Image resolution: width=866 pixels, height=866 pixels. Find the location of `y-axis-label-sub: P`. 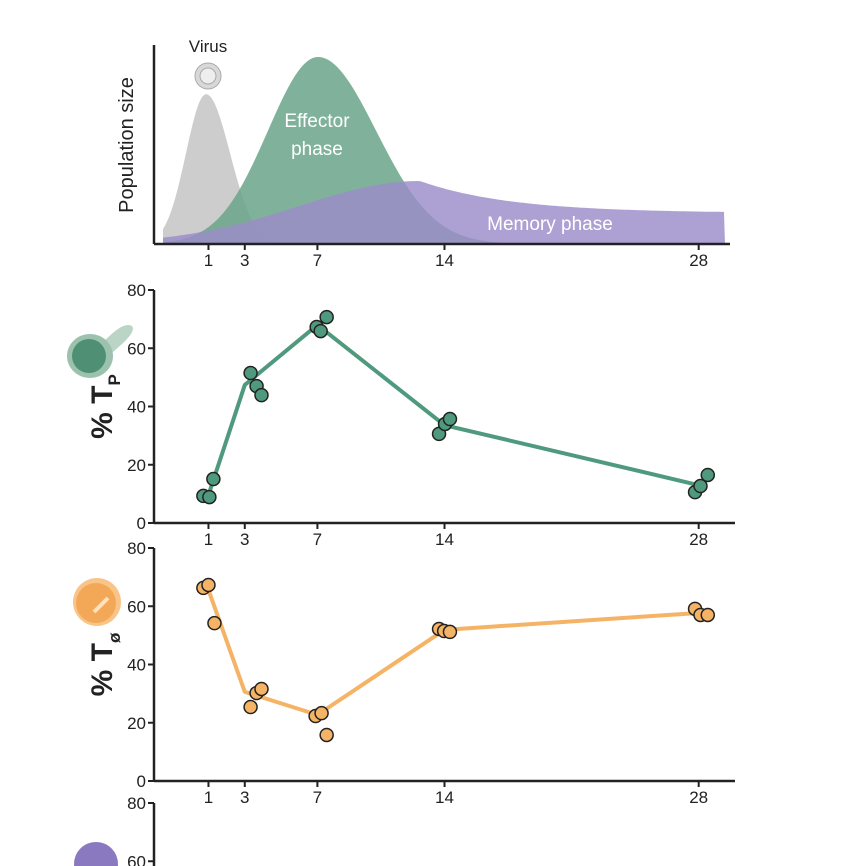

y-axis-label-sub: P is located at coordinates (114, 379).